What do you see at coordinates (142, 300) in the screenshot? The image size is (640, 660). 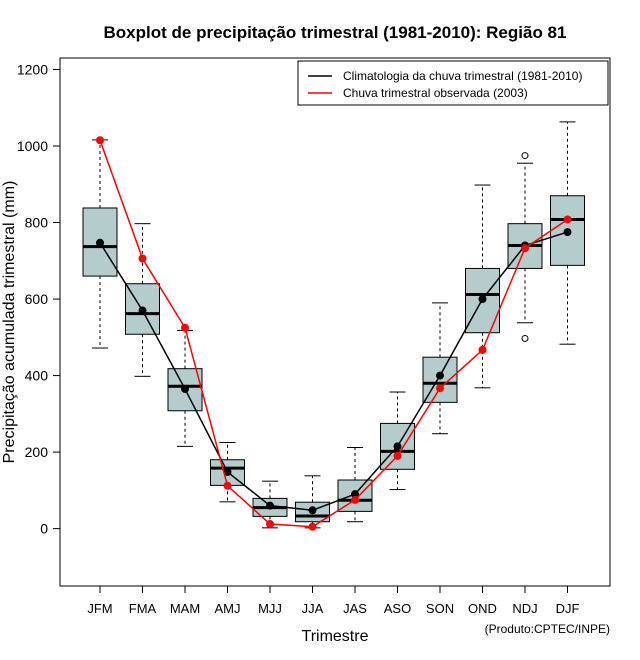 I see `box-fma` at bounding box center [142, 300].